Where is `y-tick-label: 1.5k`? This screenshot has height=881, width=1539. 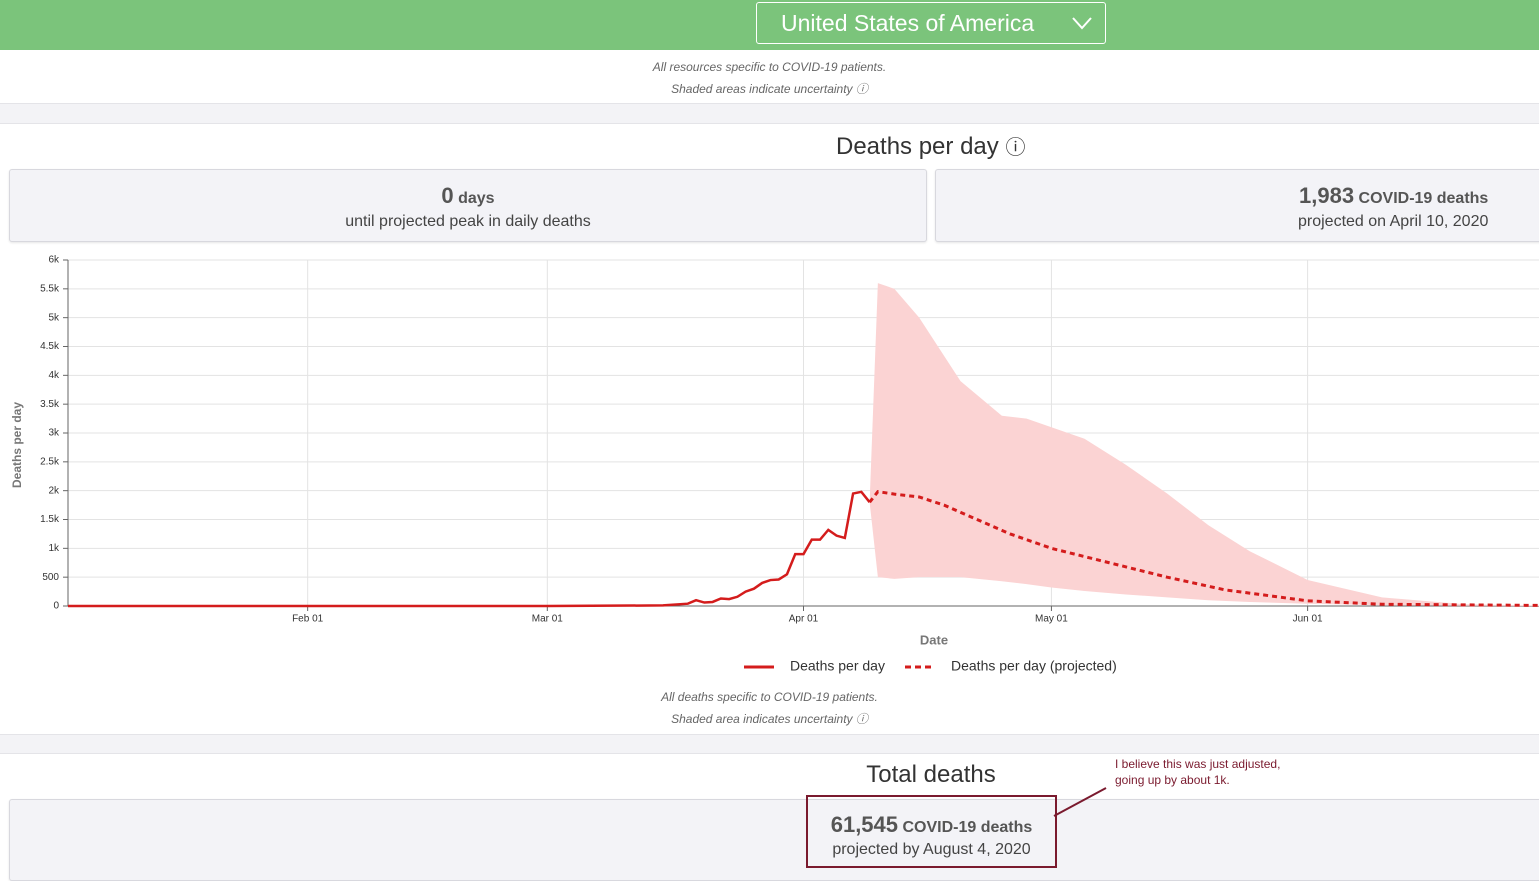
y-tick-label: 1.5k is located at coordinates (50, 519).